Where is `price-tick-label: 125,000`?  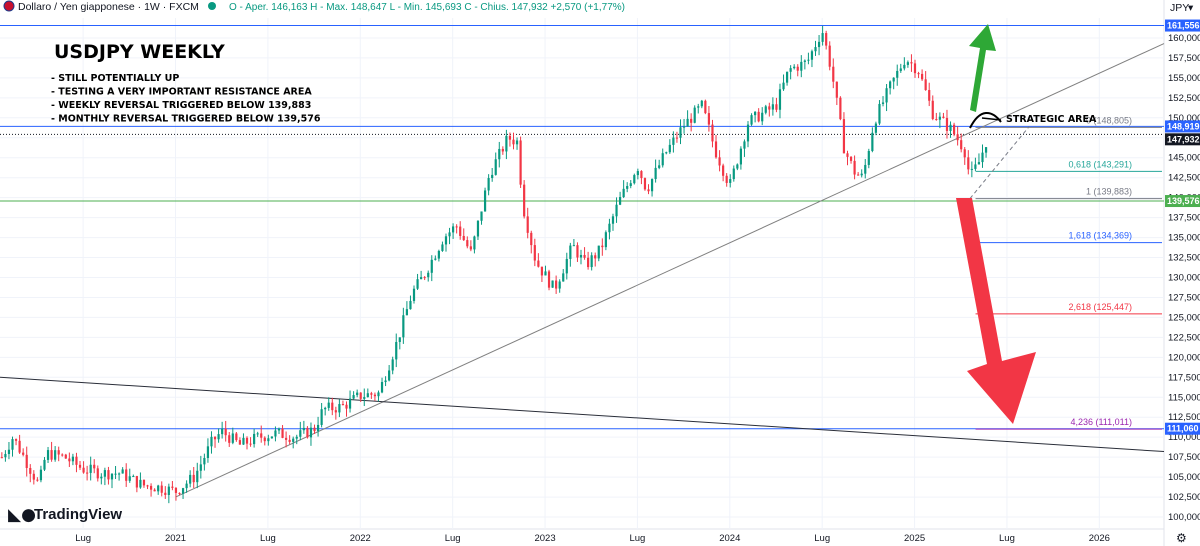
price-tick-label: 125,000 is located at coordinates (1184, 317).